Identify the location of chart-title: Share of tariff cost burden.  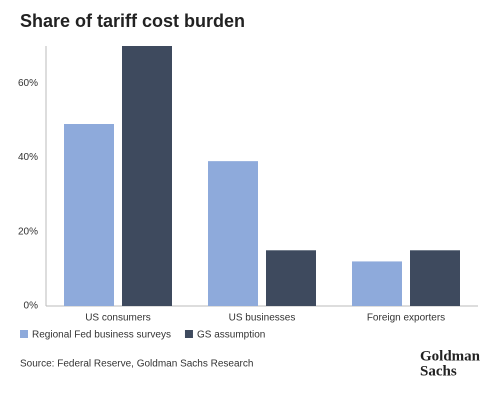
(132, 21).